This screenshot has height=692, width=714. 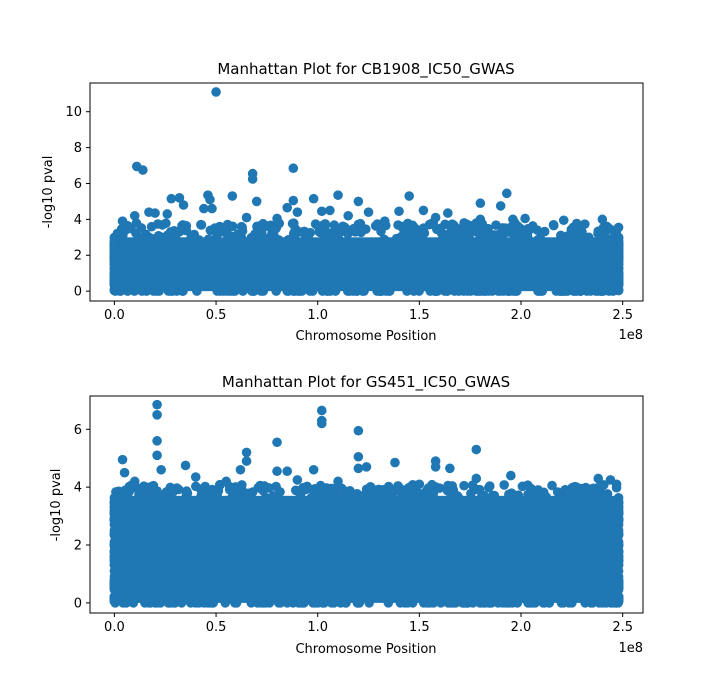 What do you see at coordinates (366, 549) in the screenshot?
I see `chart-bottom-dense-point-band` at bounding box center [366, 549].